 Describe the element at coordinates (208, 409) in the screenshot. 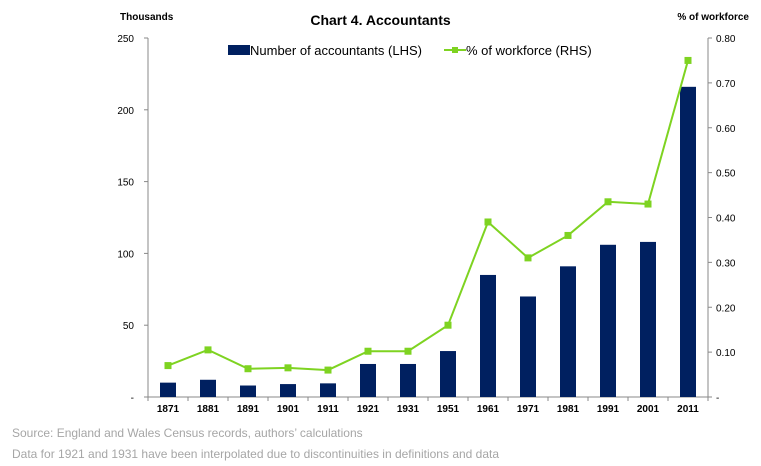

I see `x-tick-label-1881: 1881` at that location.